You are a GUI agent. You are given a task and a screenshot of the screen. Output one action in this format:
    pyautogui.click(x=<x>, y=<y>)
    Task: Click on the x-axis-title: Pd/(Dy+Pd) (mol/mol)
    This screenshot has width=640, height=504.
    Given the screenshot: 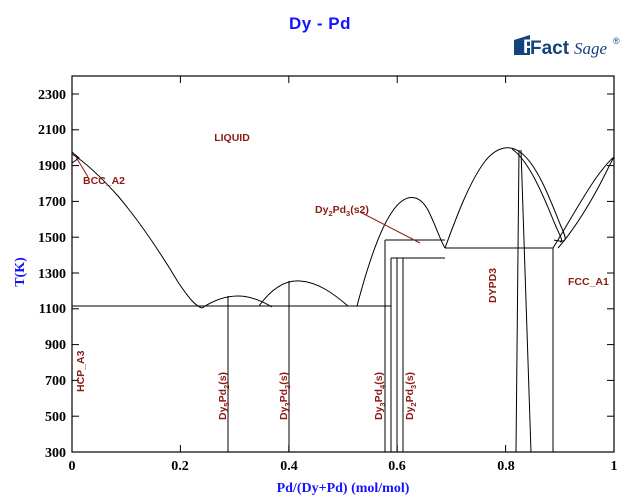 What is the action you would take?
    pyautogui.click(x=343, y=488)
    